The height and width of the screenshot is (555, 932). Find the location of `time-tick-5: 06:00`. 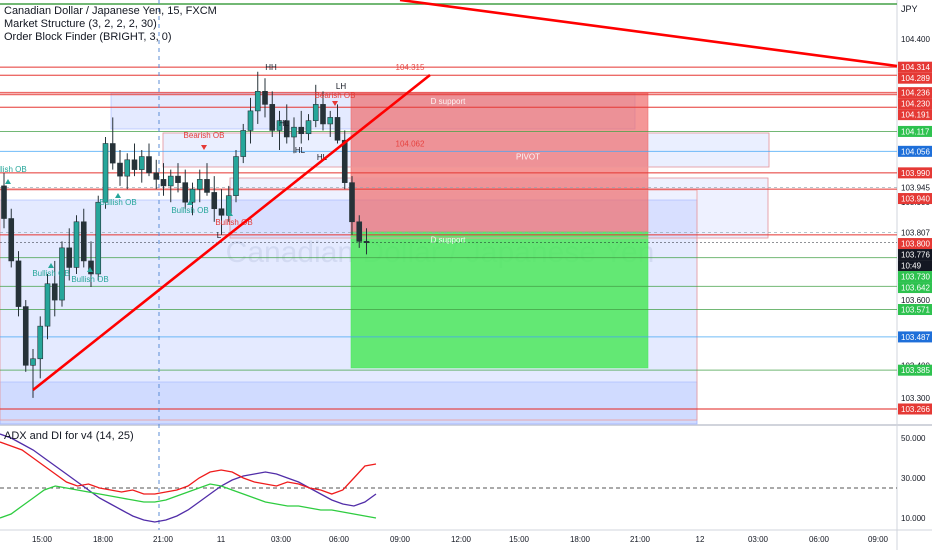

time-tick-5: 06:00 is located at coordinates (339, 539).